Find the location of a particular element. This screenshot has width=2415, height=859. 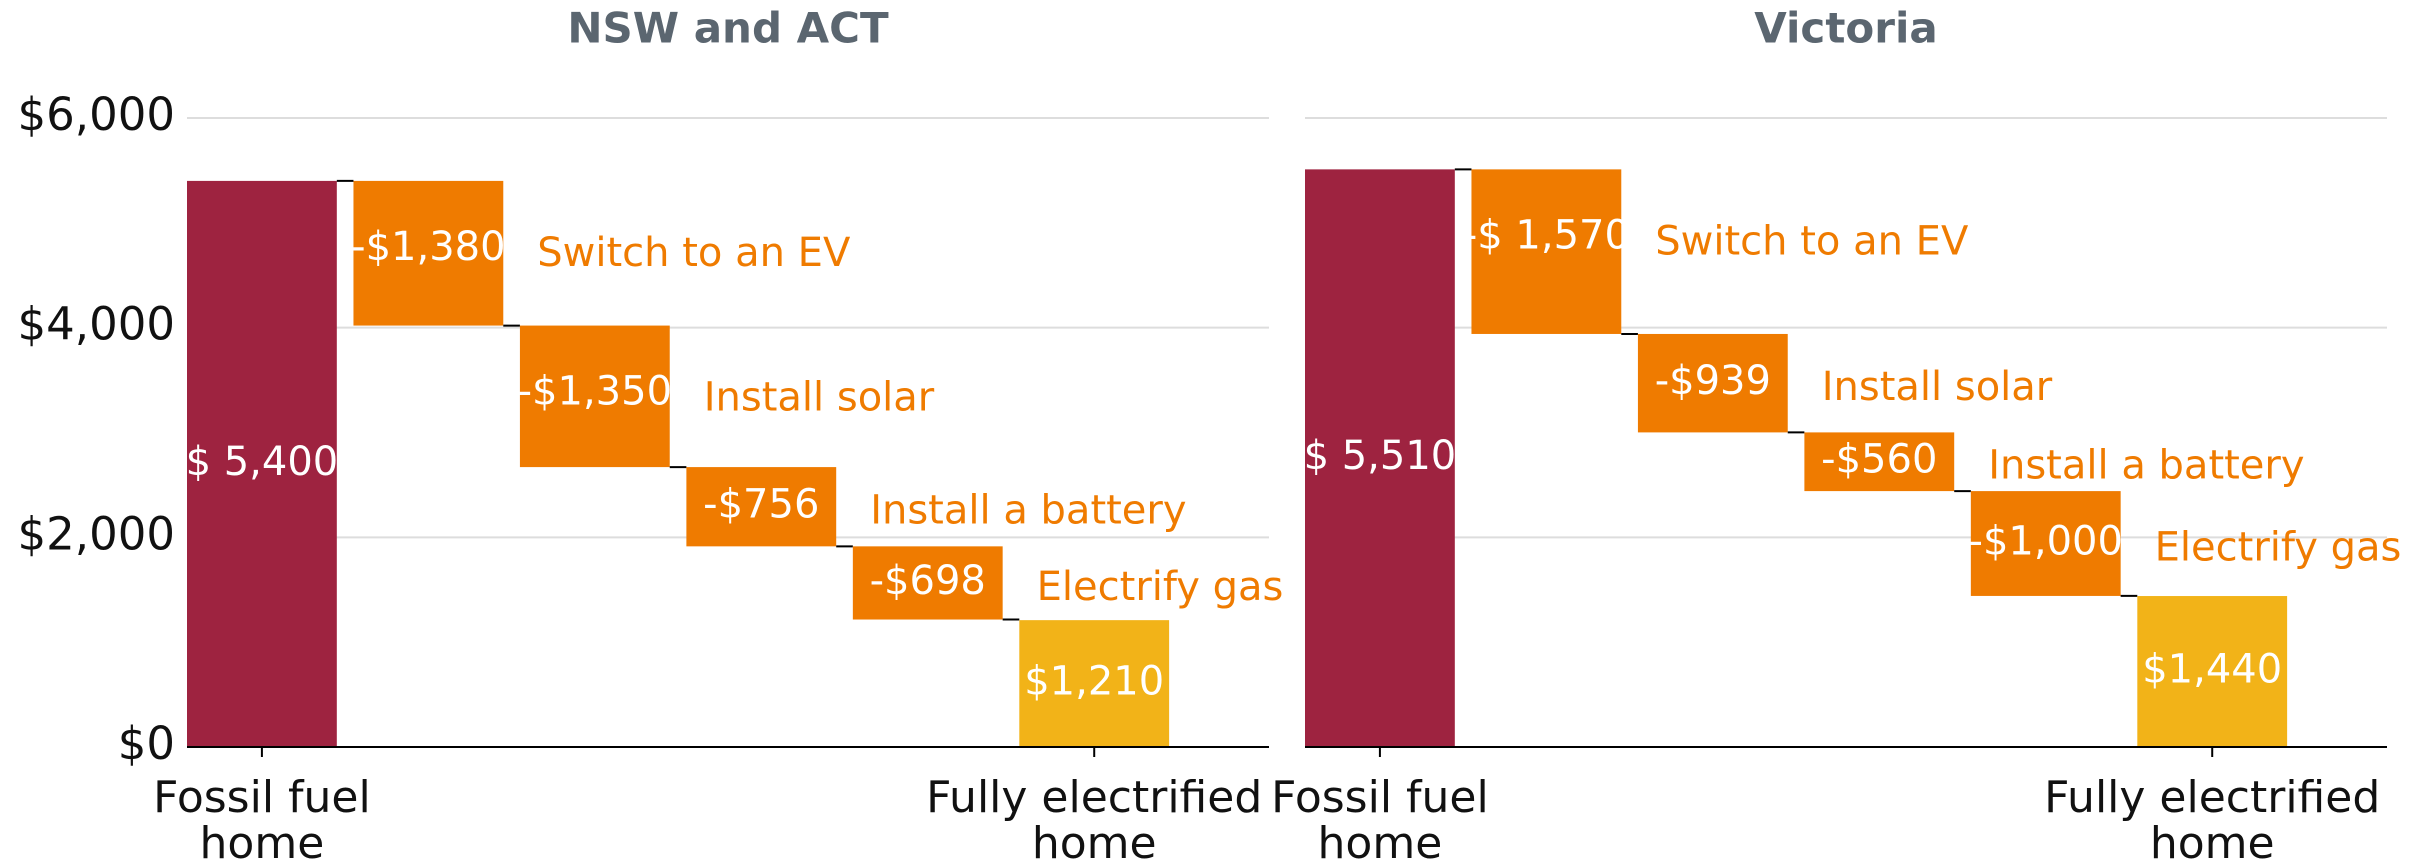

value-label: -$560 is located at coordinates (1879, 460).